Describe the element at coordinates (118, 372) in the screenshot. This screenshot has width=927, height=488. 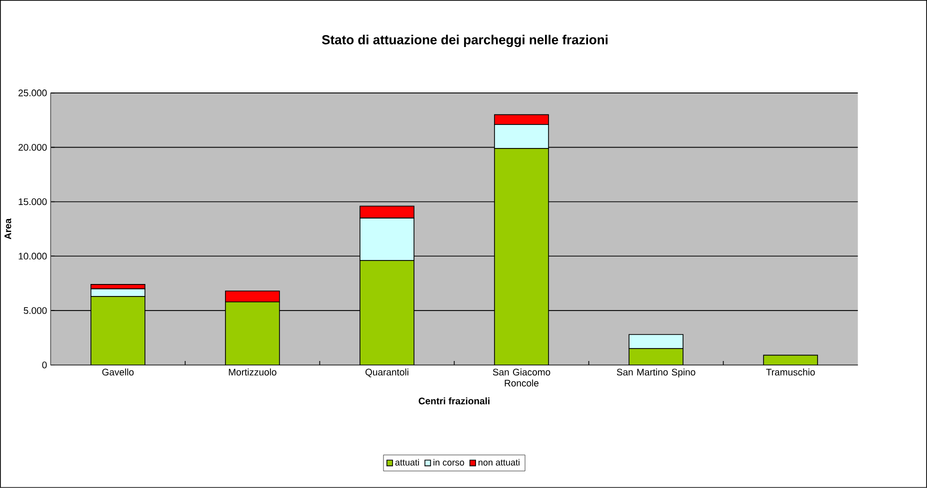
I see `x-tick-label: Gavello` at that location.